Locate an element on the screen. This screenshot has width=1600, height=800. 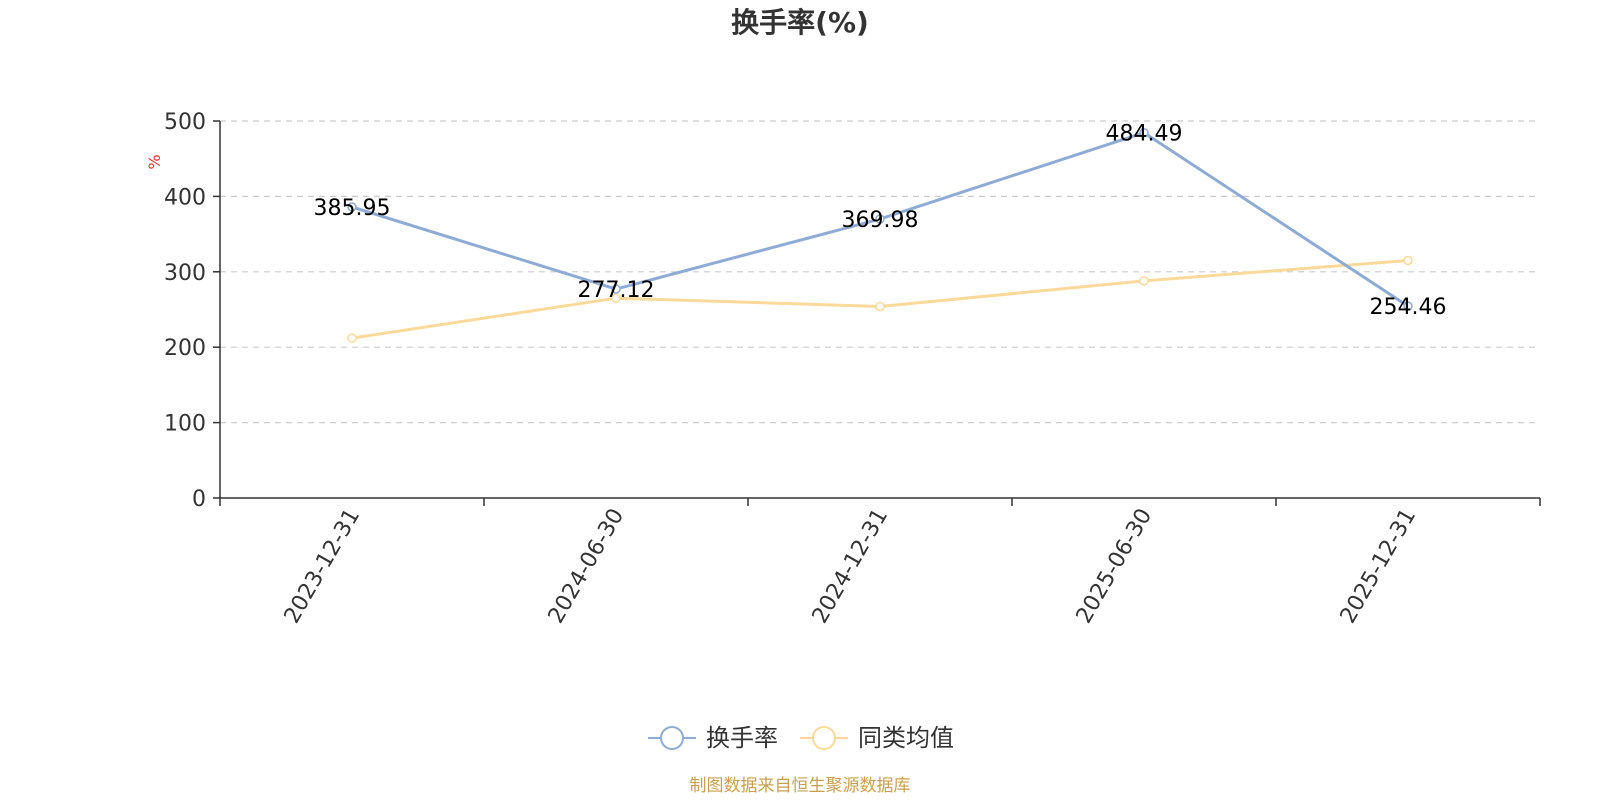
turnover-data-label: 369.98 is located at coordinates (880, 220).